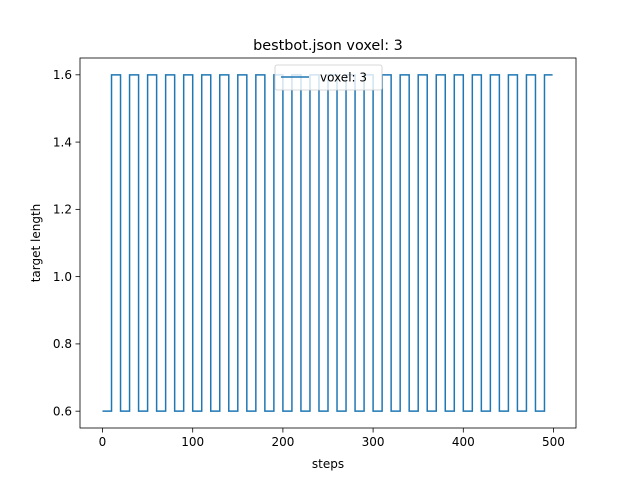 This screenshot has width=640, height=480. I want to click on y-tick-label: 1.6, so click(62, 75).